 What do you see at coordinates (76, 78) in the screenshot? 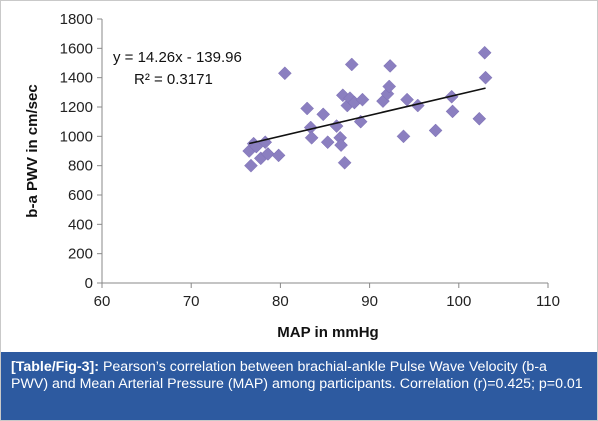
I see `y-tick-label: 1400` at bounding box center [76, 78].